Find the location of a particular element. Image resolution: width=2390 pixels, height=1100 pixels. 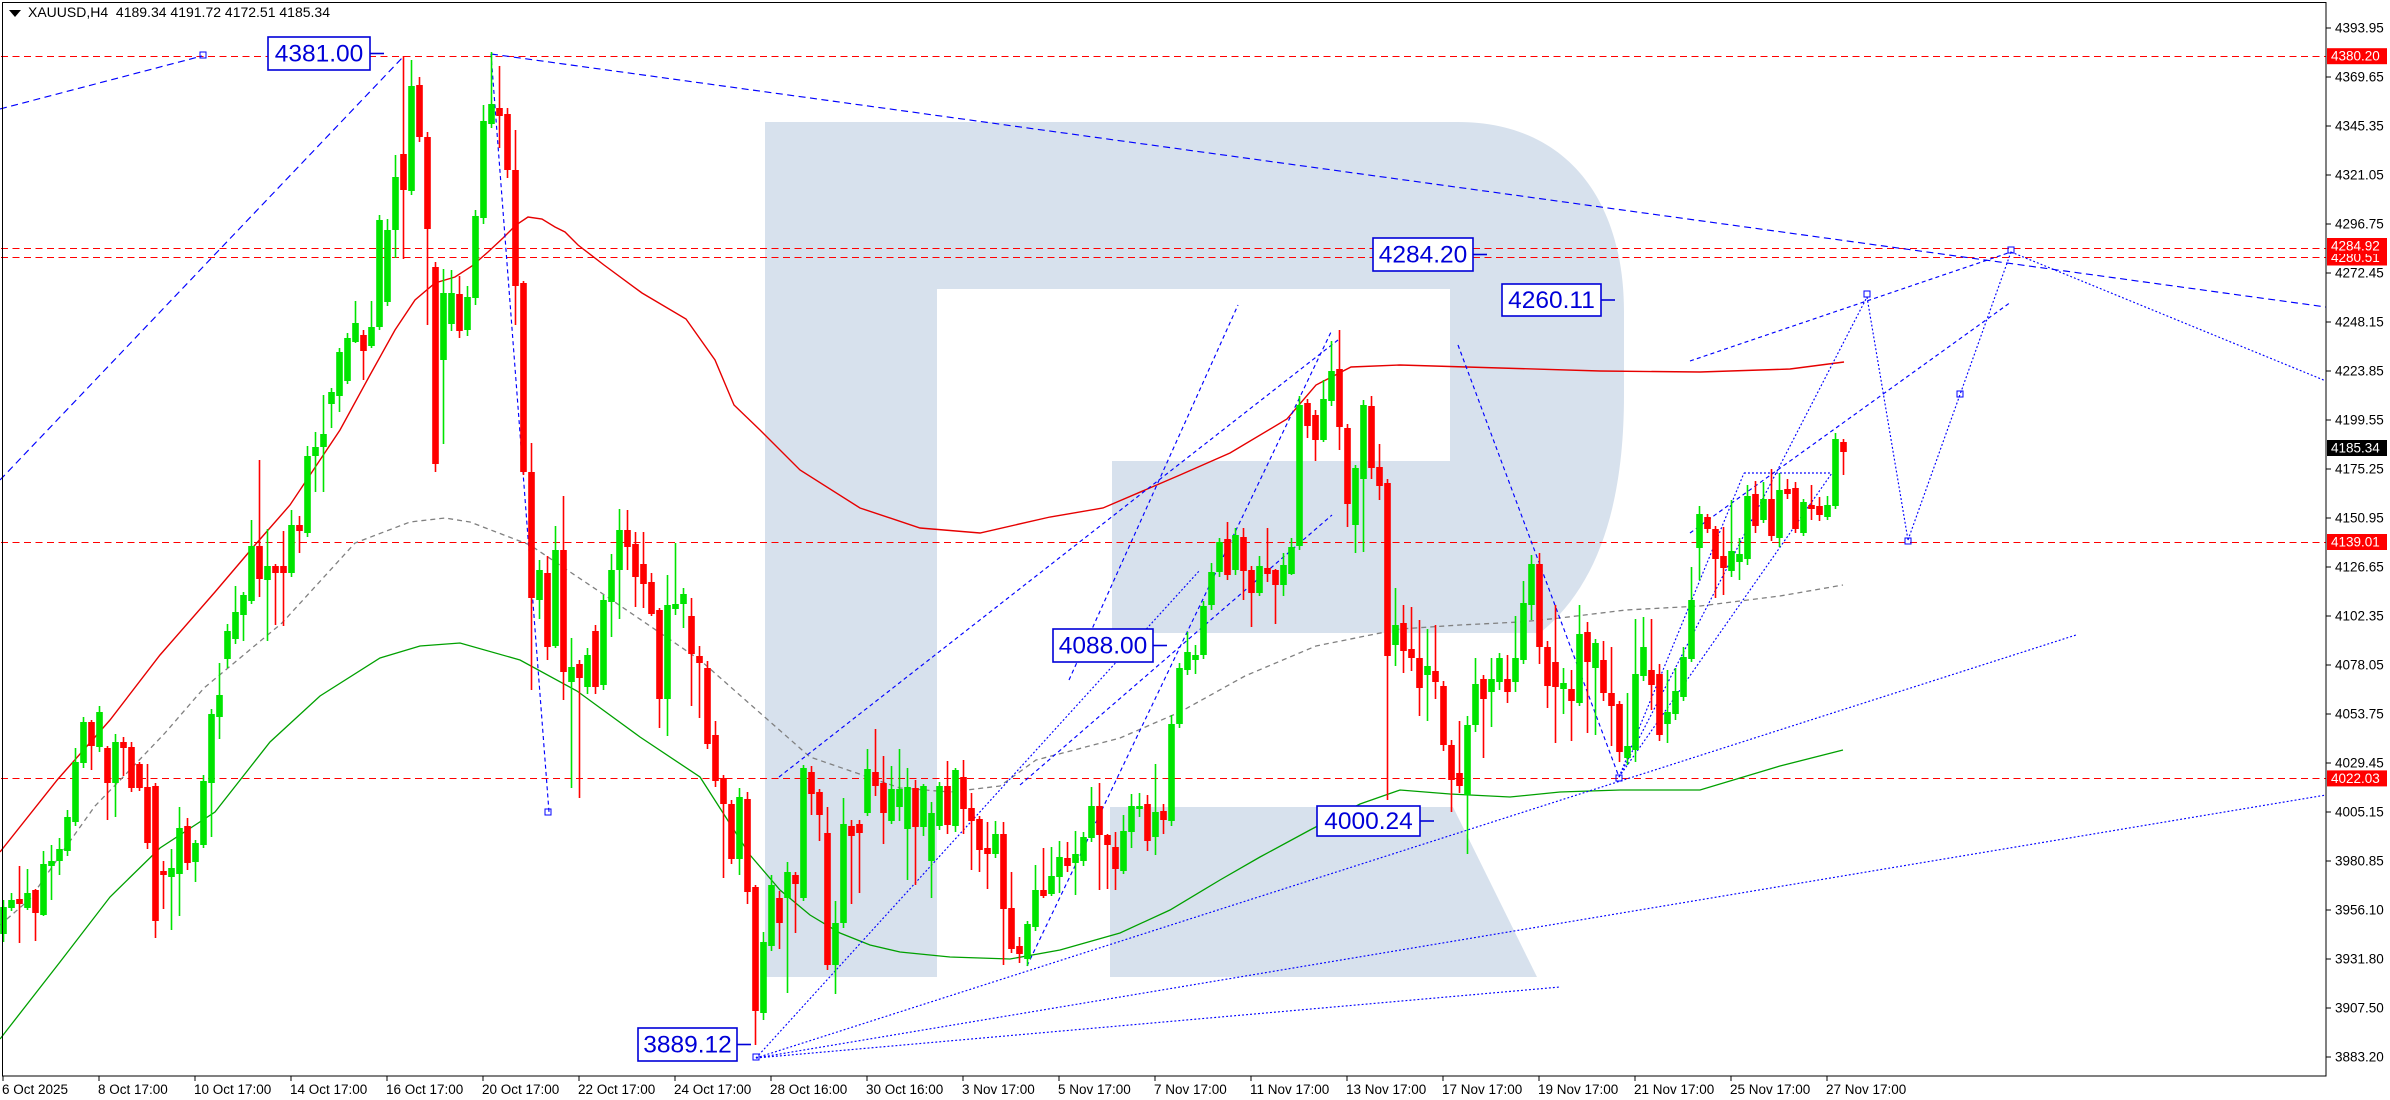

svg-text: 4272.45 is located at coordinates (2359, 273).